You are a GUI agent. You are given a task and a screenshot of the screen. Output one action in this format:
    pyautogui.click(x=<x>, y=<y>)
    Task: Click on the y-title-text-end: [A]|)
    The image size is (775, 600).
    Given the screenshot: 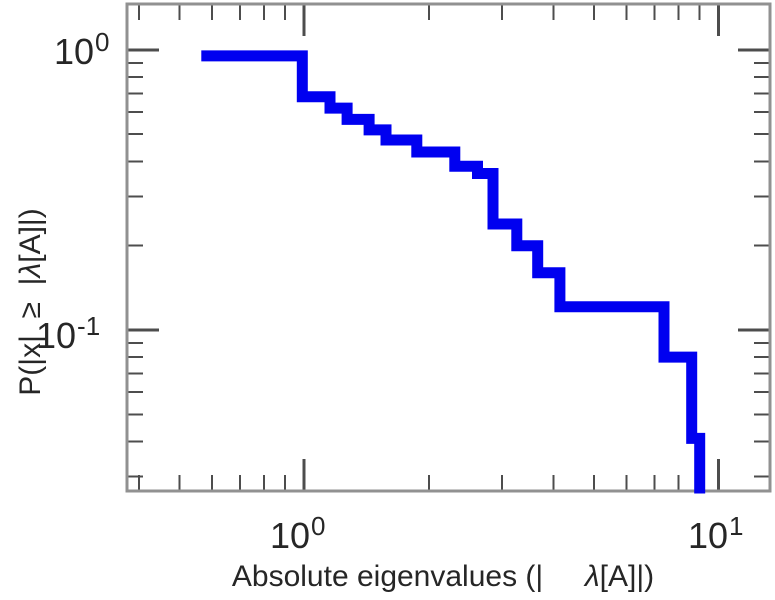 What is the action you would take?
    pyautogui.click(x=30, y=235)
    